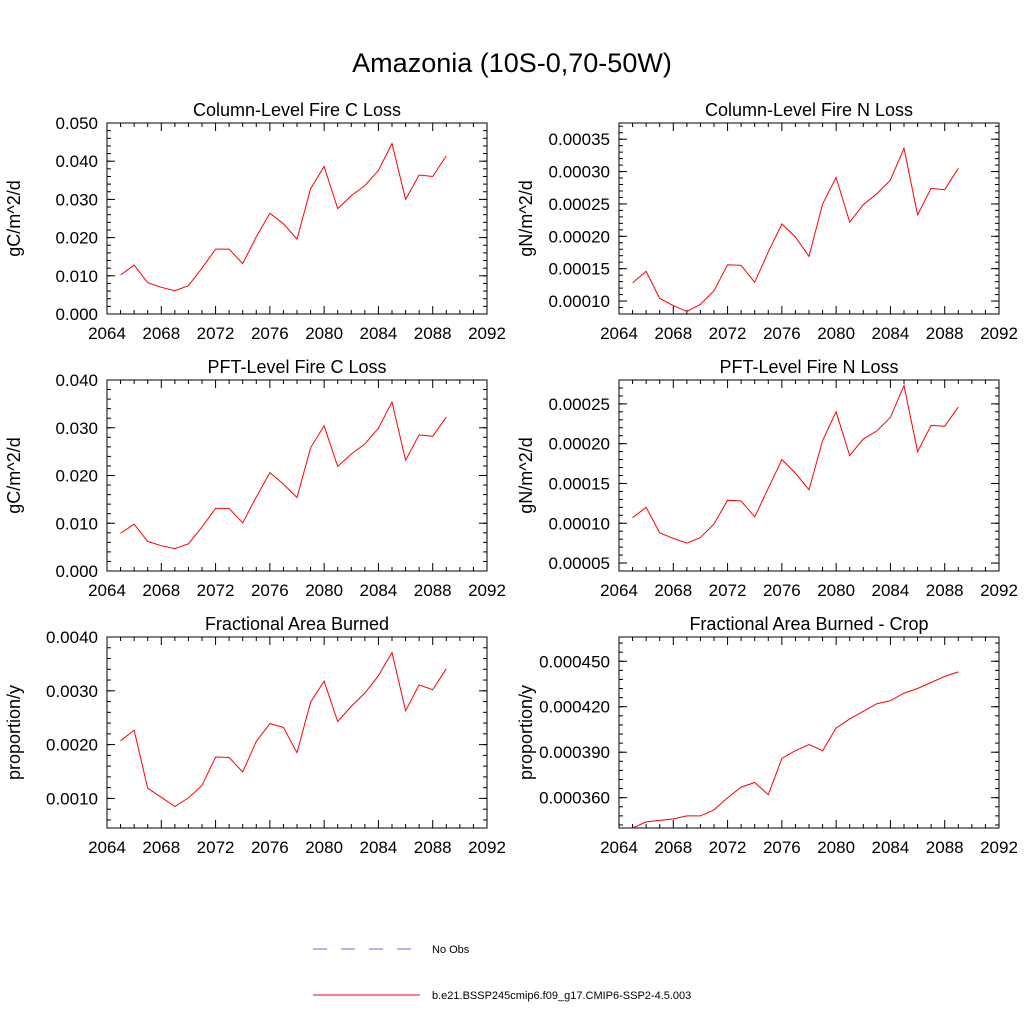 Image resolution: width=1024 pixels, height=1024 pixels. Describe the element at coordinates (579, 301) in the screenshot. I see `y-tick-label: 0.00010` at that location.